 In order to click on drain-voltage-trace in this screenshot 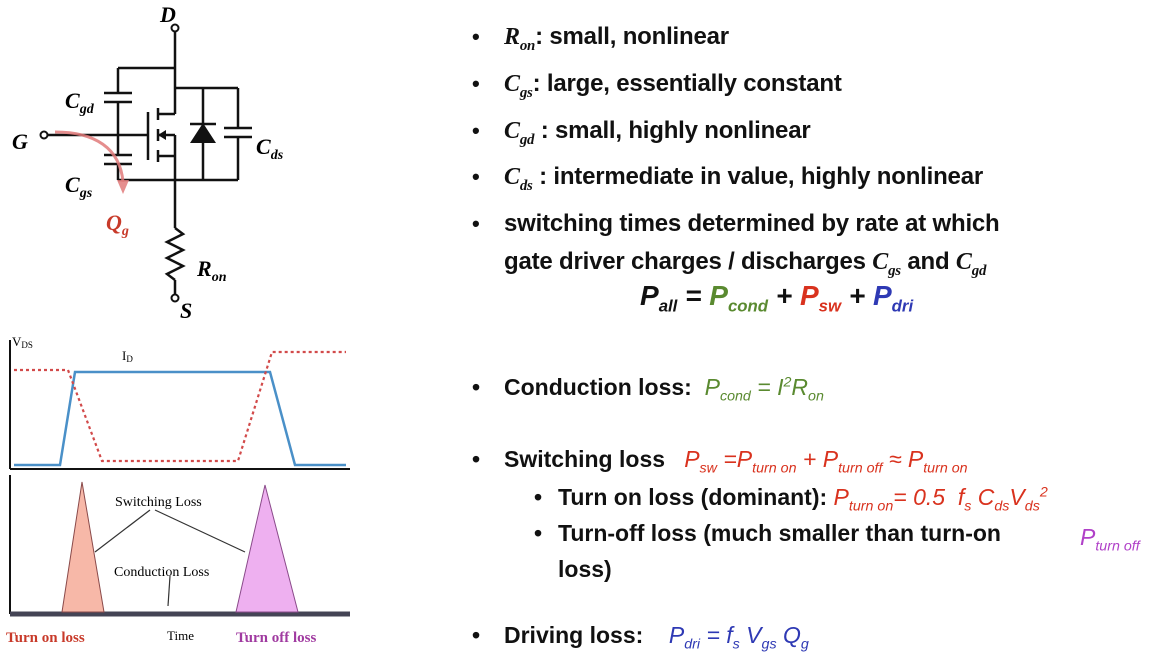, I will do `click(180, 406)`.